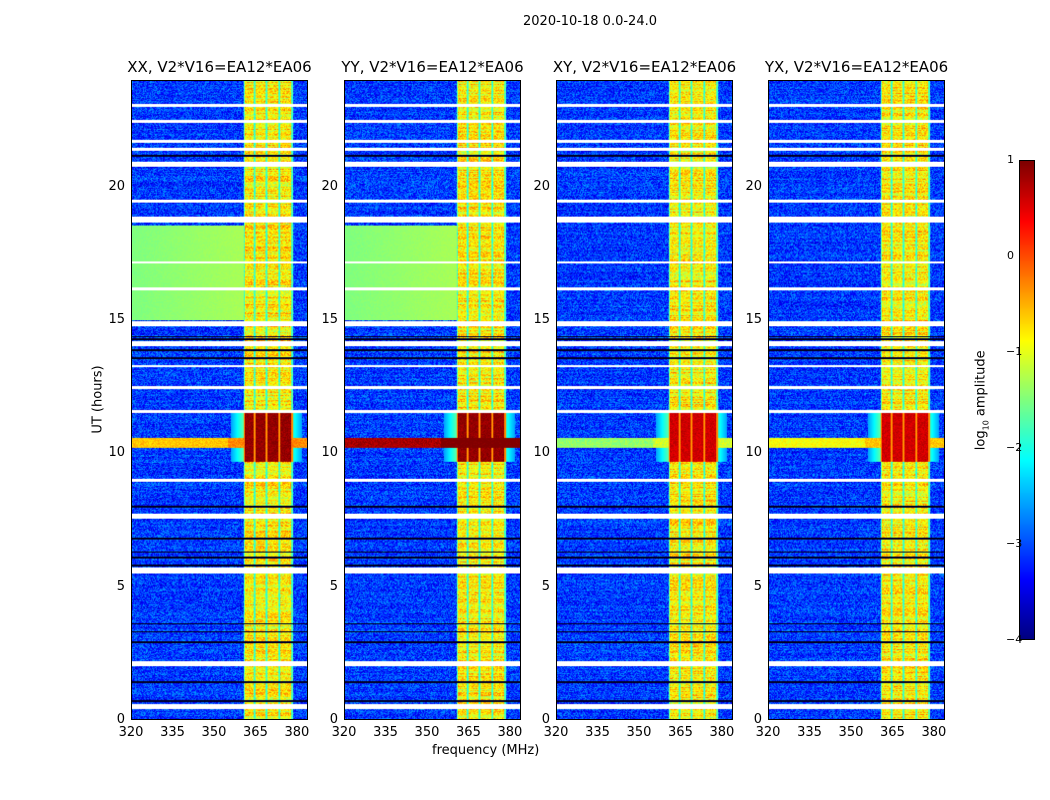 This screenshot has height=800, width=1050. I want to click on panel-title: YX, V2*V16=EA12*EA06, so click(856, 67).